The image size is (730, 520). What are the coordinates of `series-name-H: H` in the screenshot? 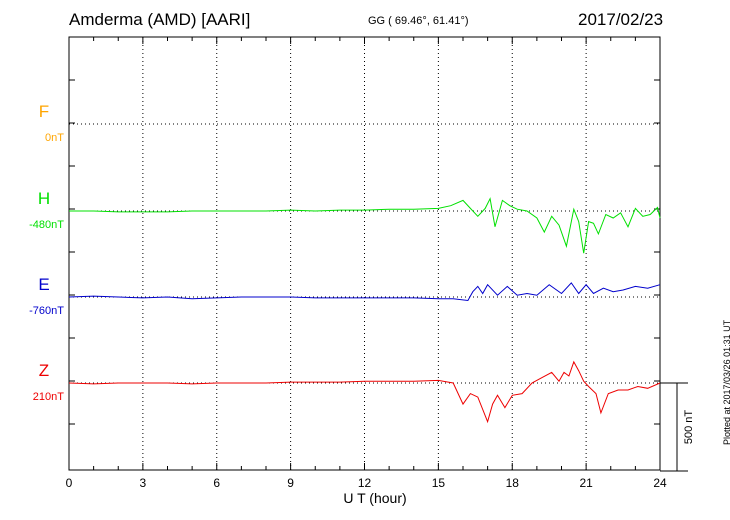 It's located at (44, 198).